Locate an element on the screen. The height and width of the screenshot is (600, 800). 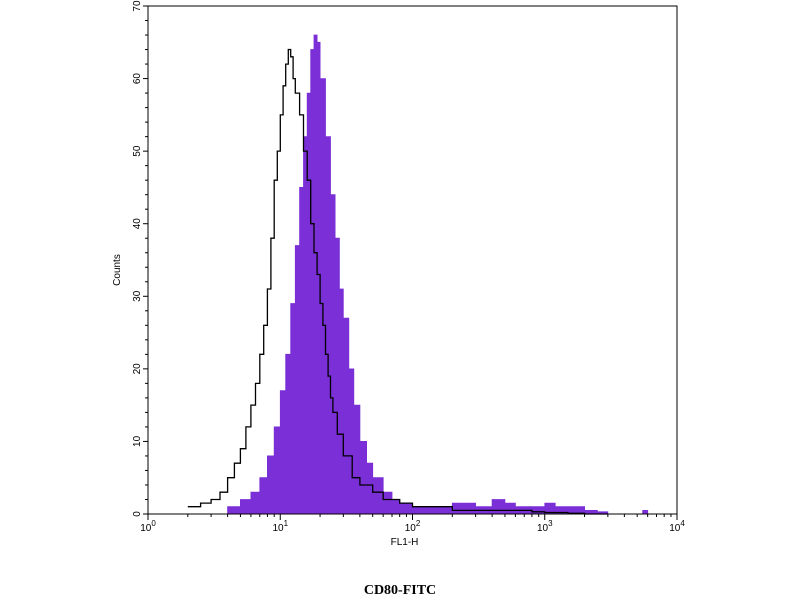
y-tick-label: 40 is located at coordinates (137, 224).